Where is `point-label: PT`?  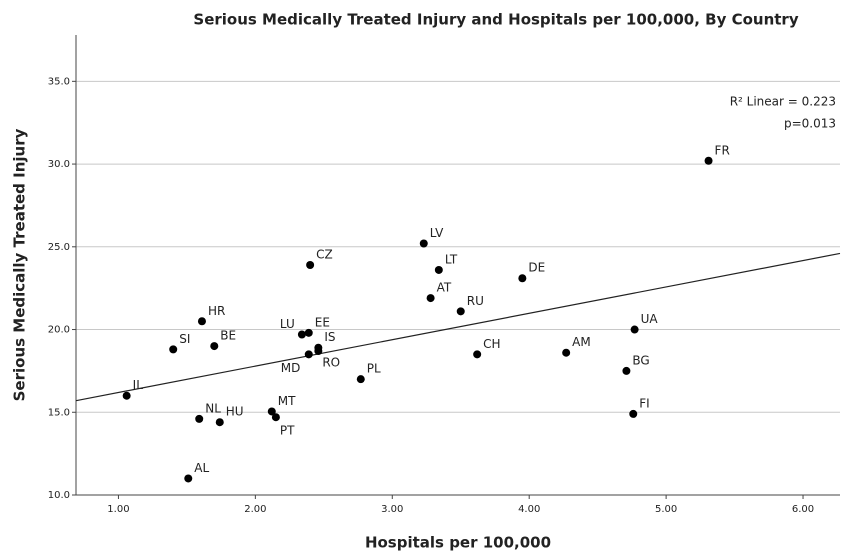
point-label: PT is located at coordinates (287, 431).